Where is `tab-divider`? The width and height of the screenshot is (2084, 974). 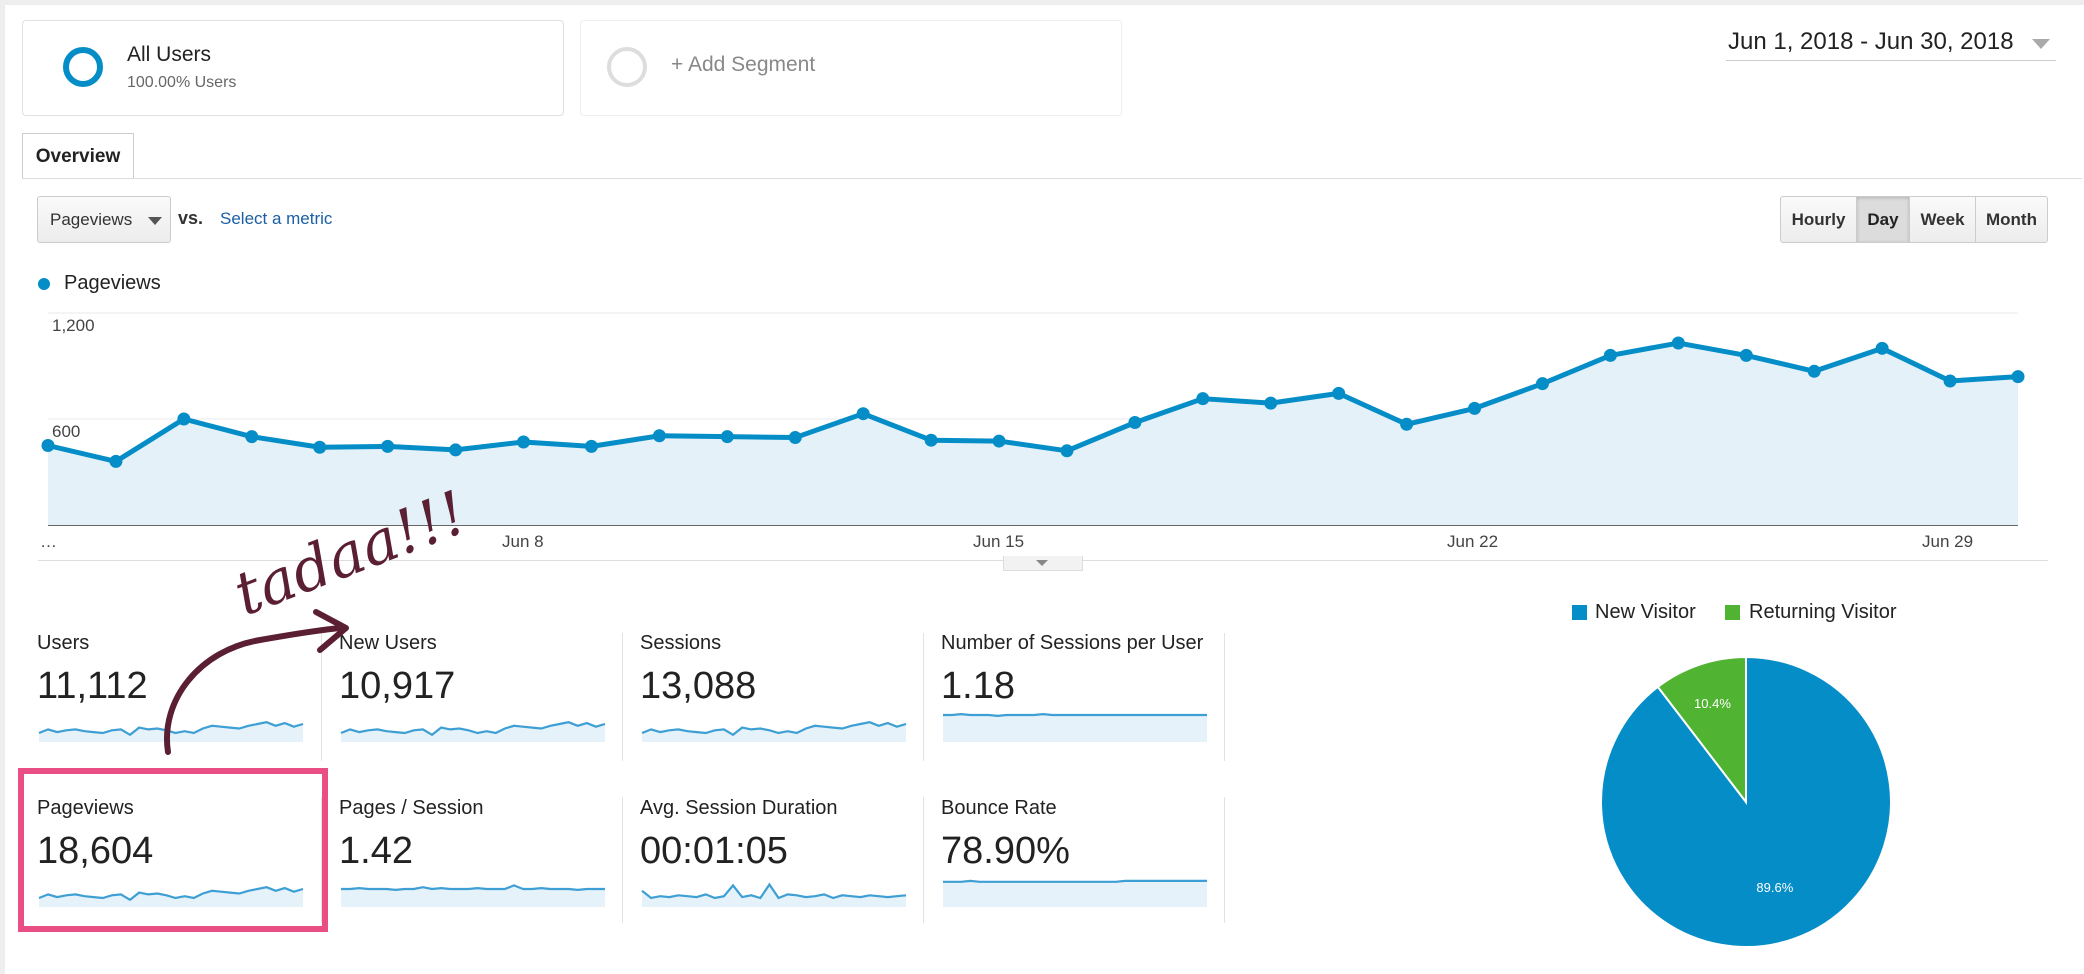
tab-divider is located at coordinates (1052, 178).